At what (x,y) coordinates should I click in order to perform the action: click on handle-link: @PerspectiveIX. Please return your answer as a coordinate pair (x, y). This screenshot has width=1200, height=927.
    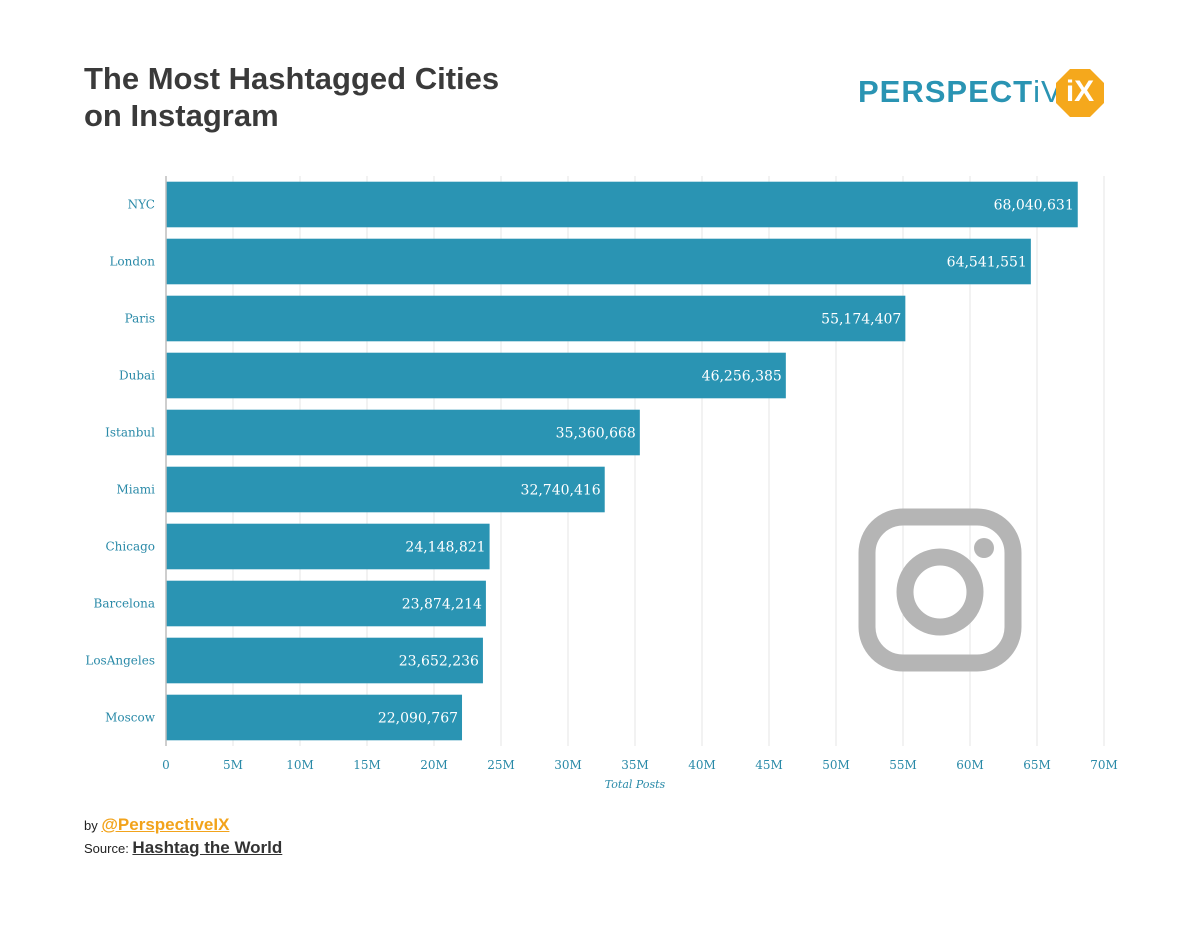
    Looking at the image, I should click on (165, 824).